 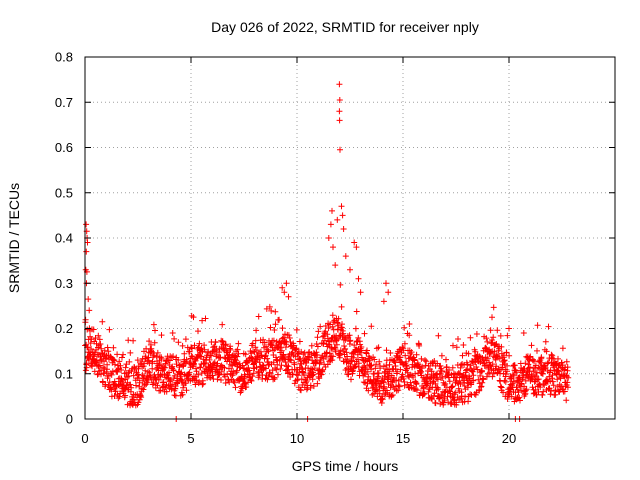 I want to click on y-tick-label: 0.2, so click(x=64, y=328).